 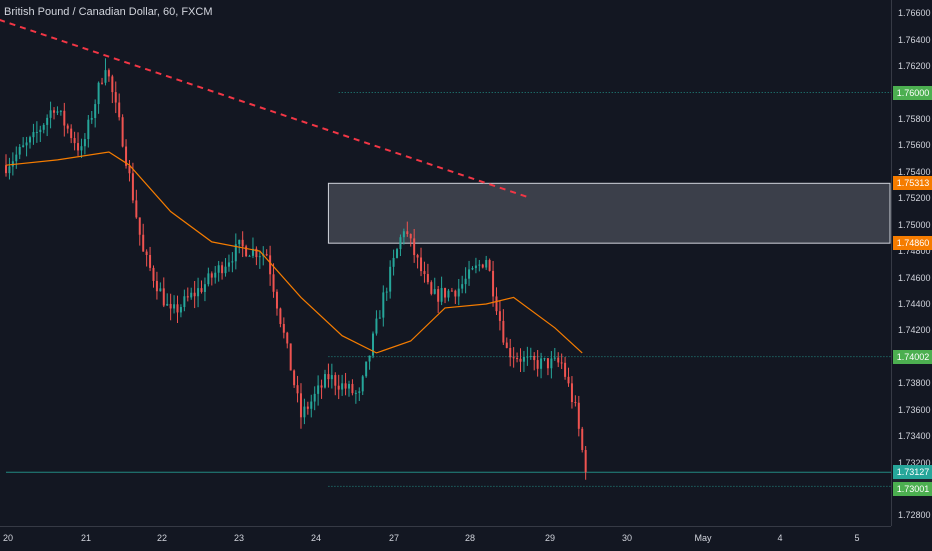 I want to click on time-axis-label: 20, so click(x=8, y=538).